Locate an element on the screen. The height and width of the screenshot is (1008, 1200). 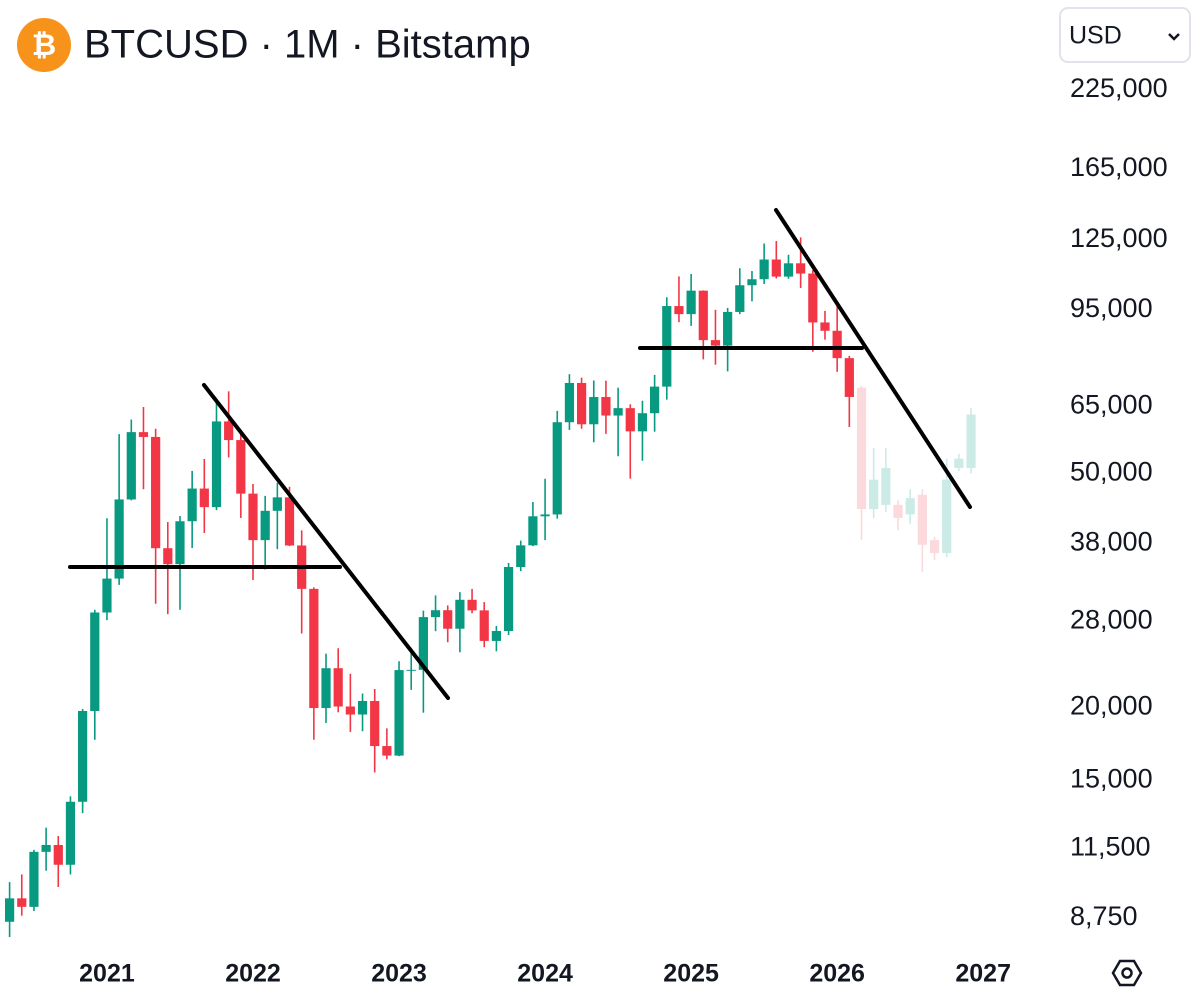
y-tick-label: 125,000 is located at coordinates (1119, 238).